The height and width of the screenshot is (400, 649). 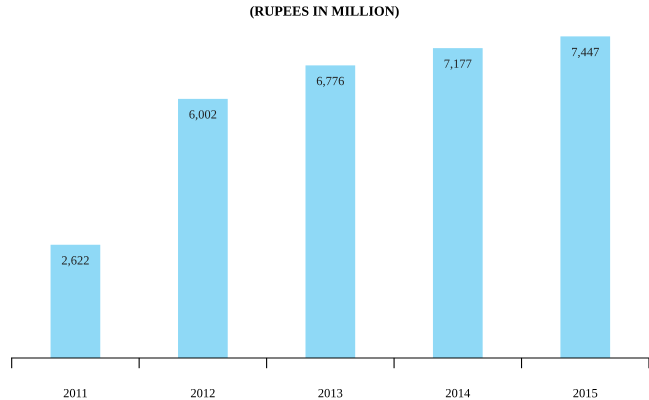 I want to click on data-label: 6,776, so click(x=330, y=81).